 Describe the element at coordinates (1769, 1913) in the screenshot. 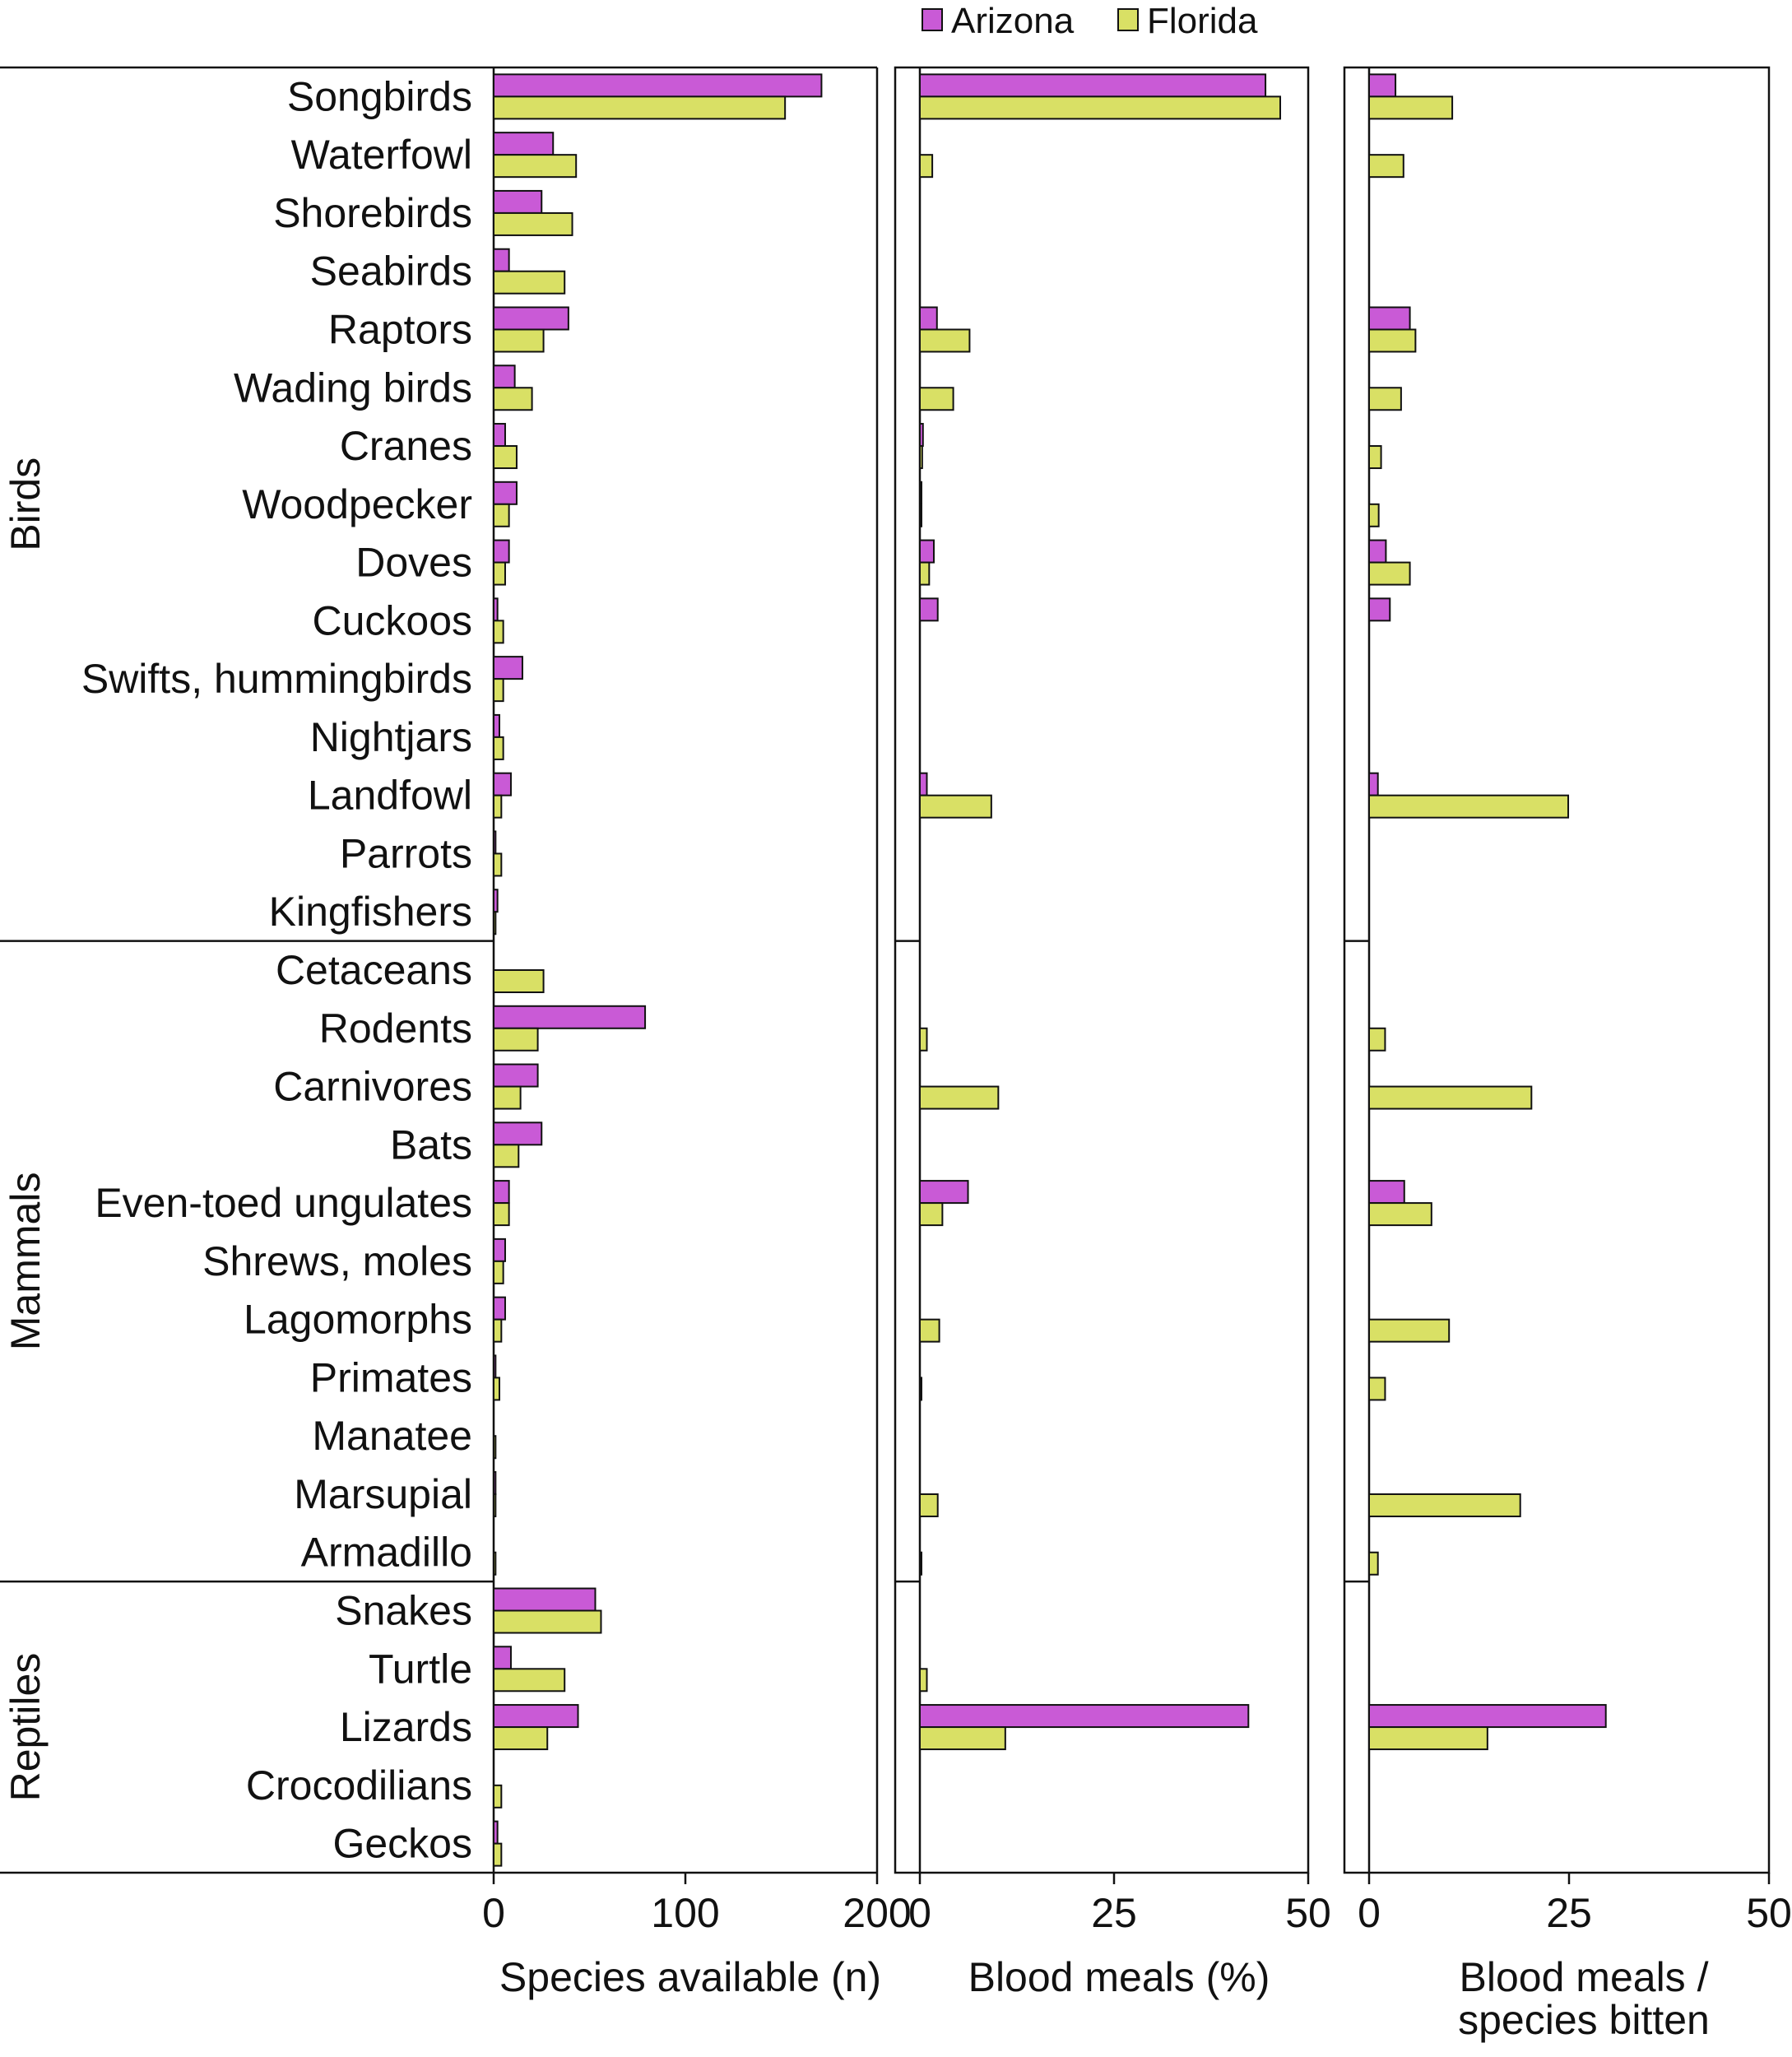

I see `tick-label: 50` at that location.